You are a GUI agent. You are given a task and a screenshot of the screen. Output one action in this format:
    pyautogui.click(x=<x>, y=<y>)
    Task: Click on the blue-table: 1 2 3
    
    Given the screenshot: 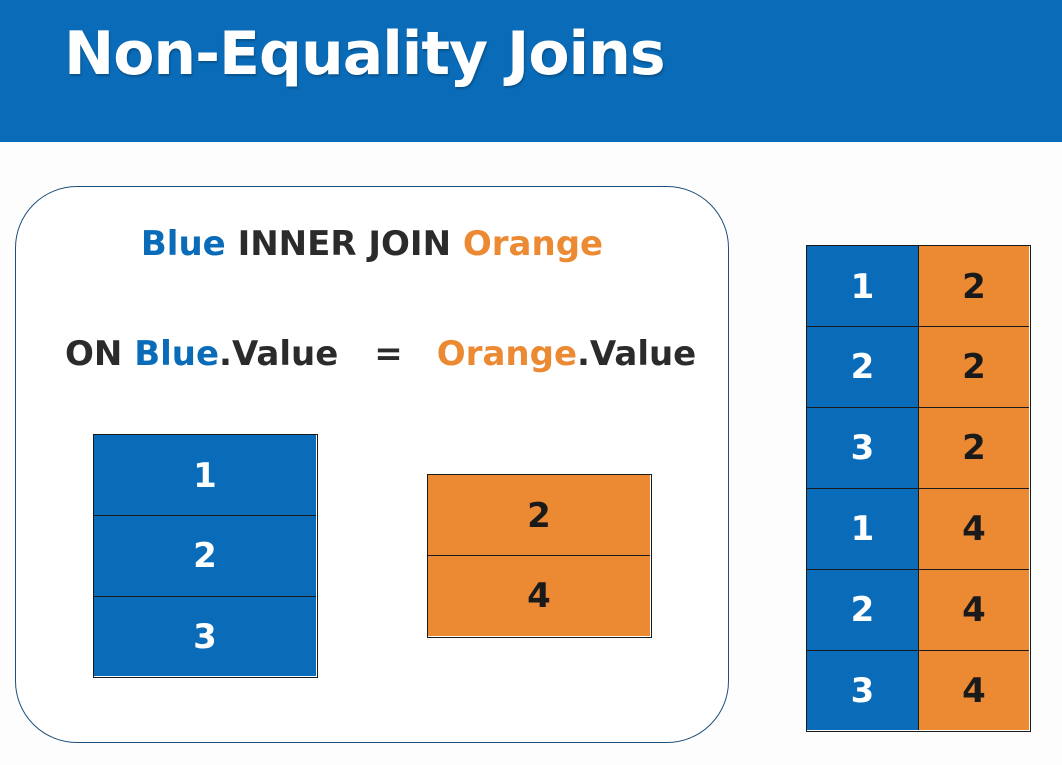 What is the action you would take?
    pyautogui.click(x=205, y=556)
    